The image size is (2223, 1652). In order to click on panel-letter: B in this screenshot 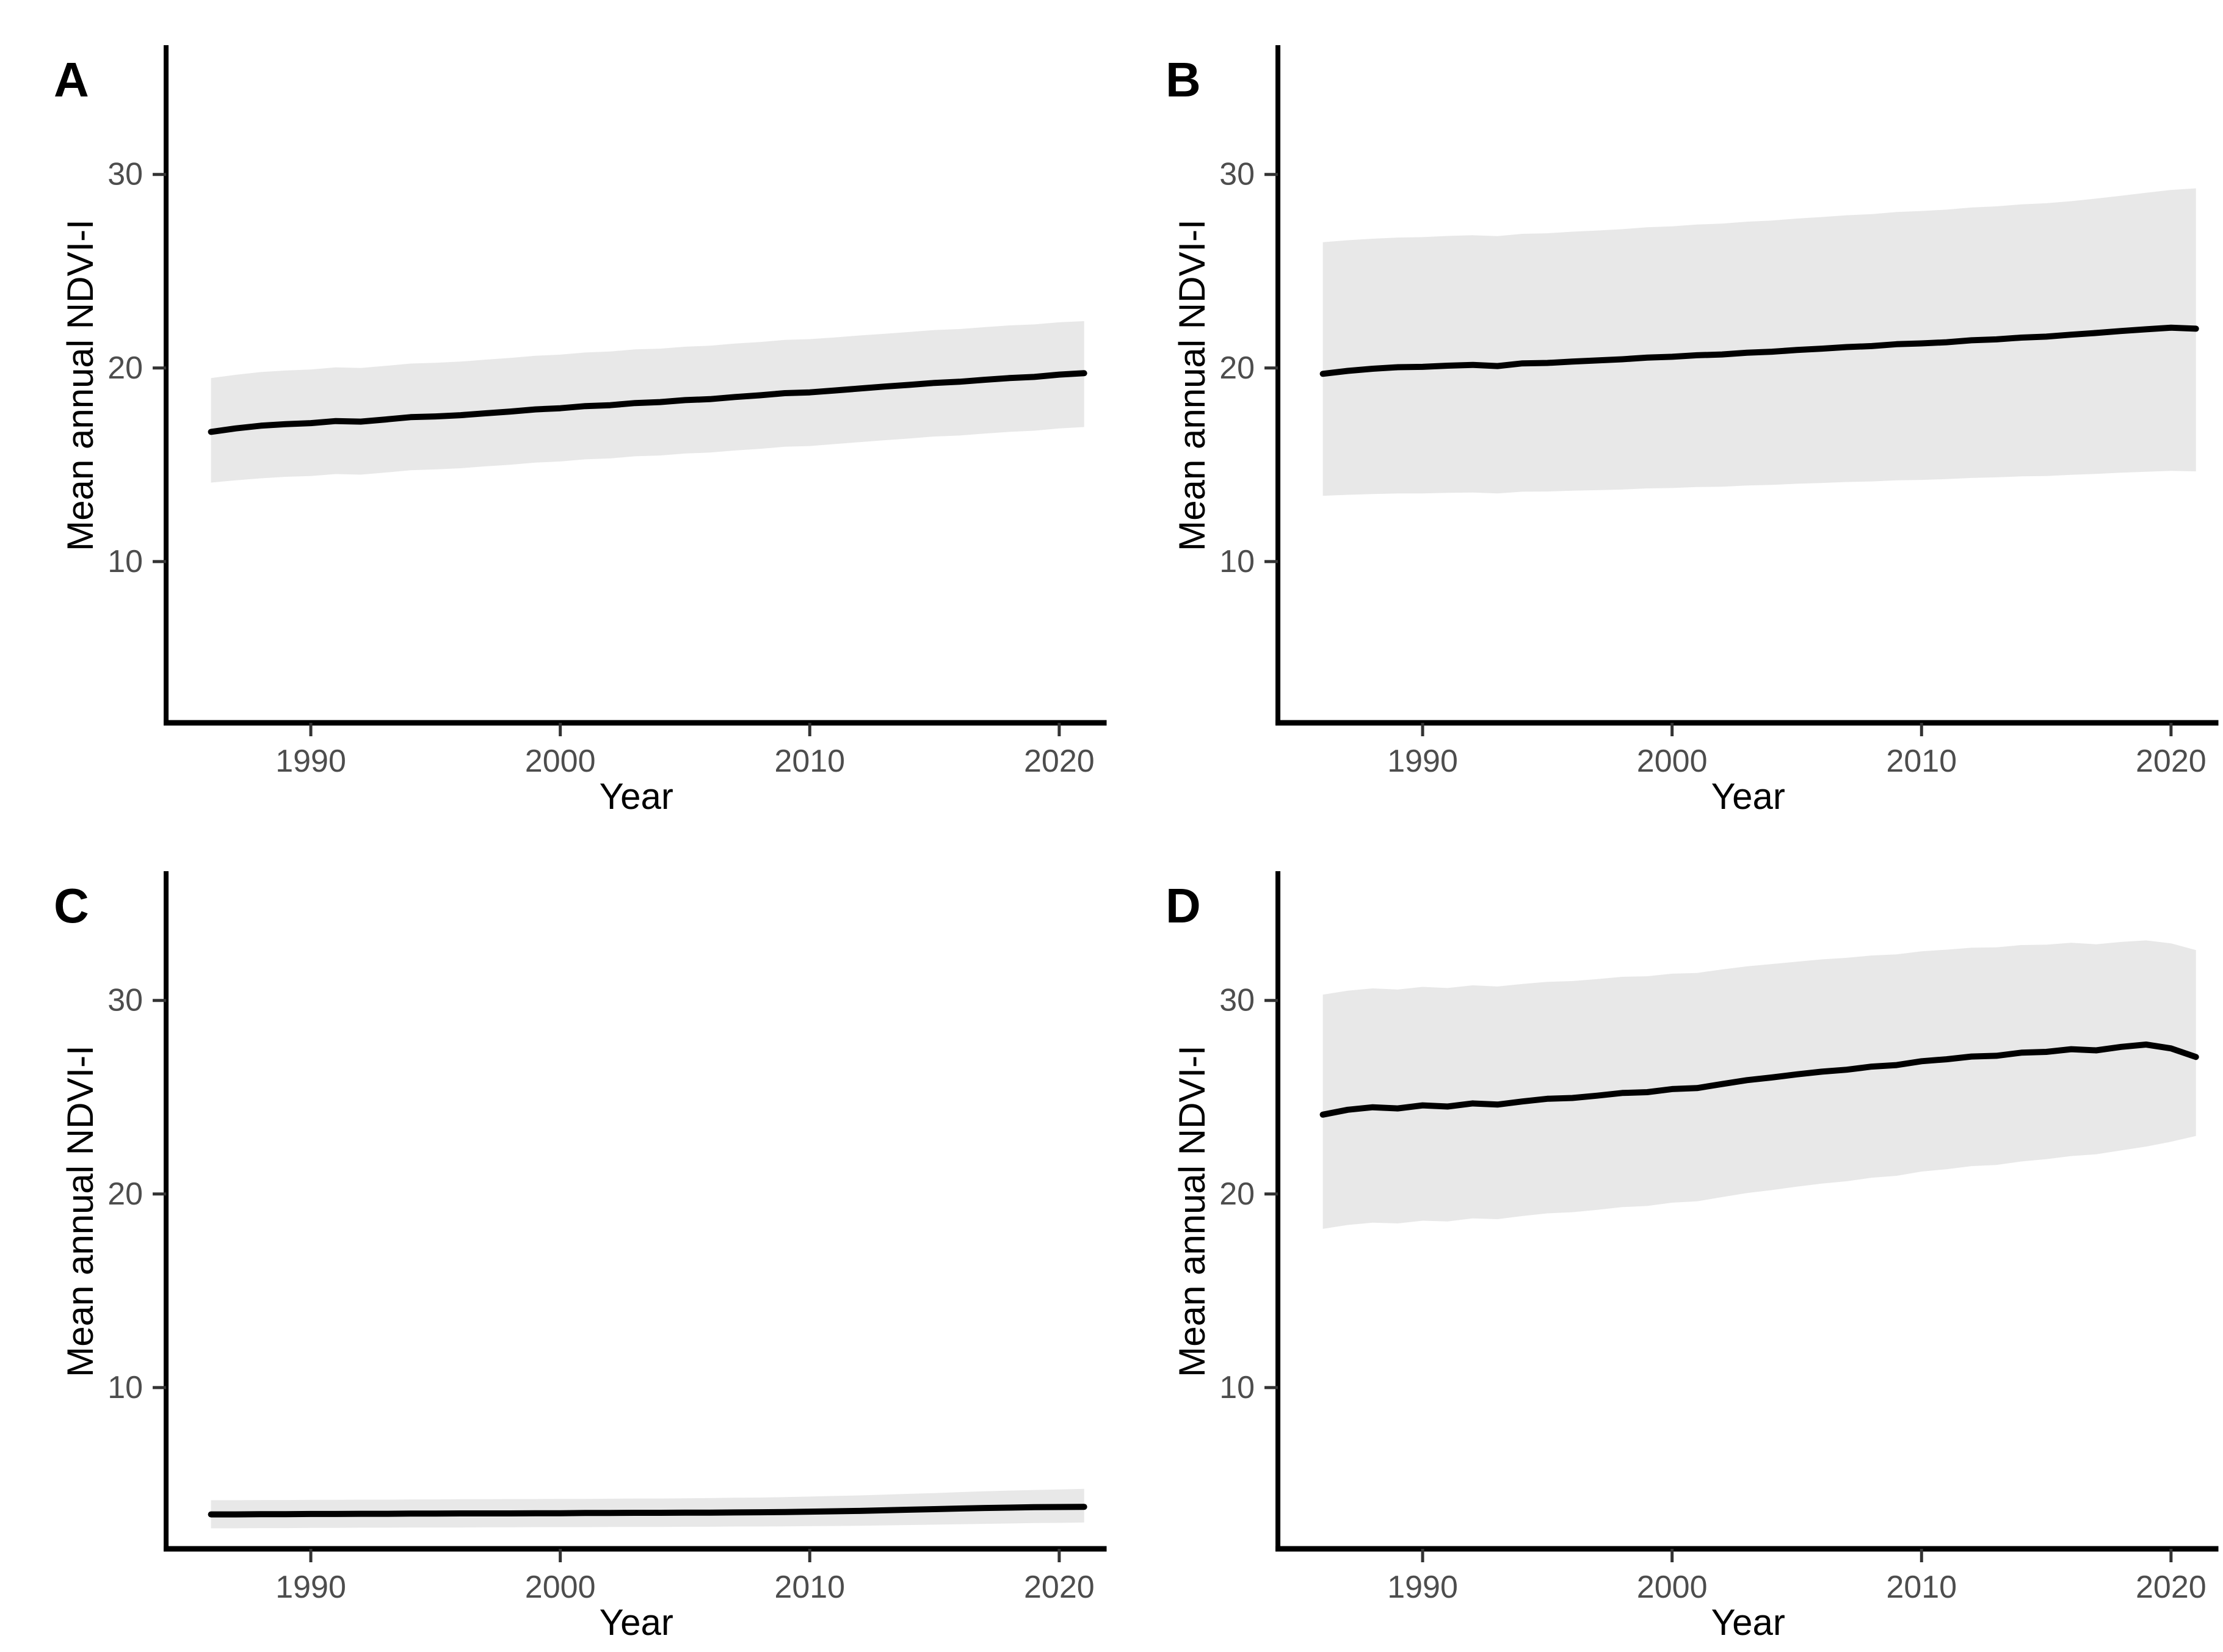, I will do `click(1183, 80)`.